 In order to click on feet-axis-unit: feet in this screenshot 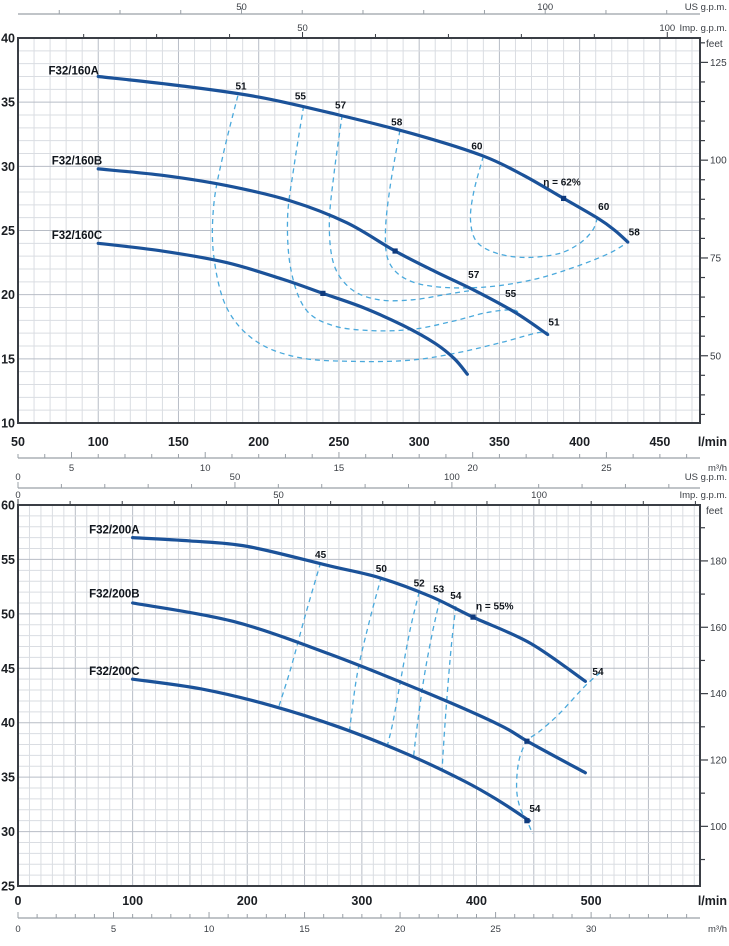, I will do `click(714, 511)`.